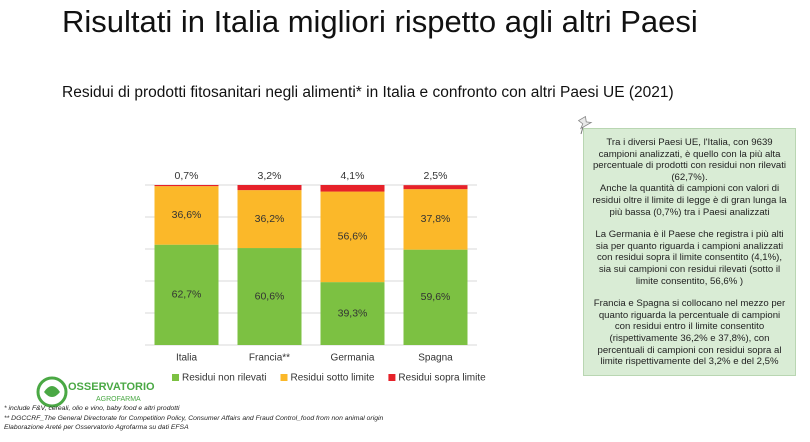 The image size is (810, 442). I want to click on x-tick-label: Germania, so click(353, 358).